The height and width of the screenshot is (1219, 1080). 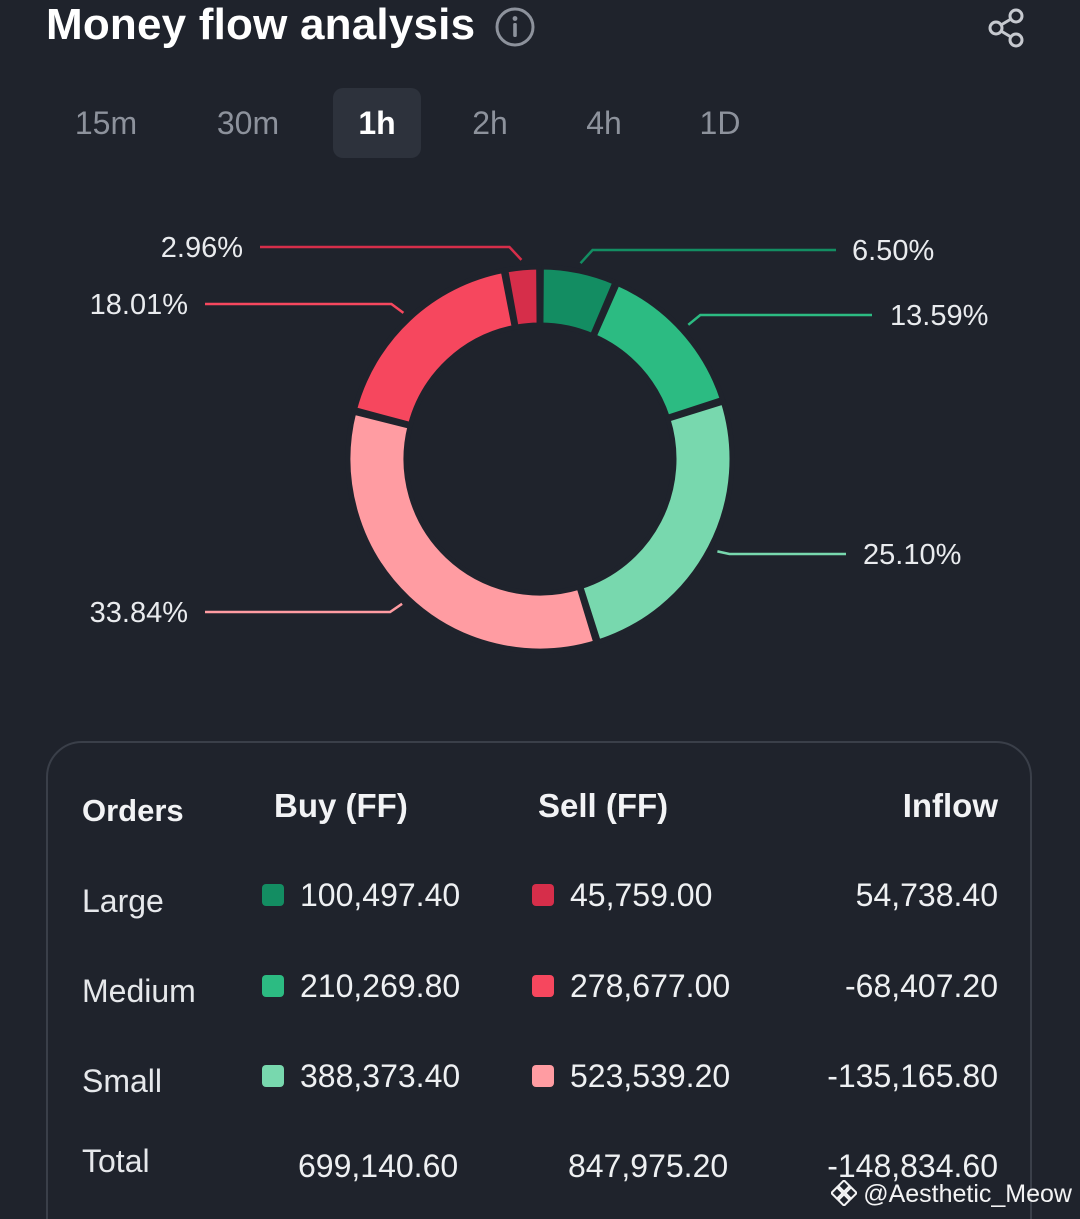 I want to click on slice-label: 33.84%, so click(x=139, y=613).